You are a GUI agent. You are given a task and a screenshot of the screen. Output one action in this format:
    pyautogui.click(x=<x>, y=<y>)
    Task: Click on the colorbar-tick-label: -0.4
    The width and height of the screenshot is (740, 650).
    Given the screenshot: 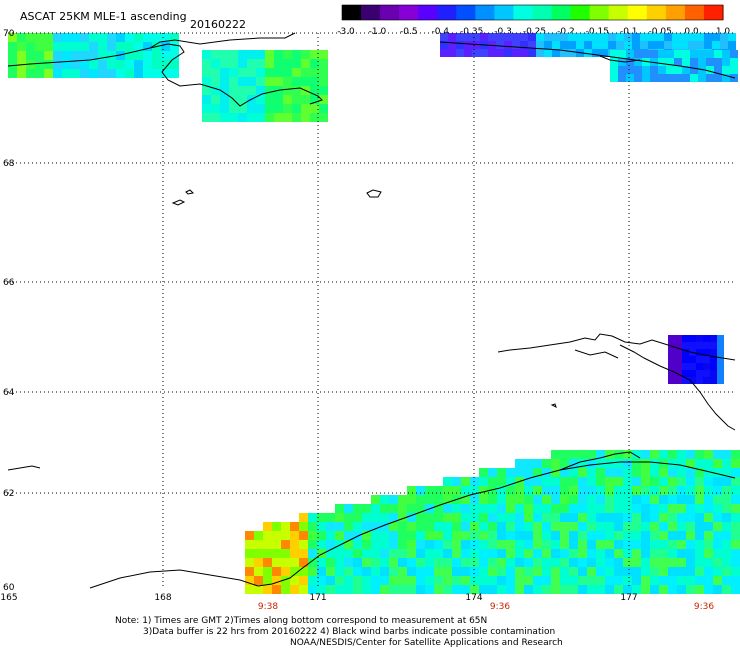 What is the action you would take?
    pyautogui.click(x=440, y=32)
    